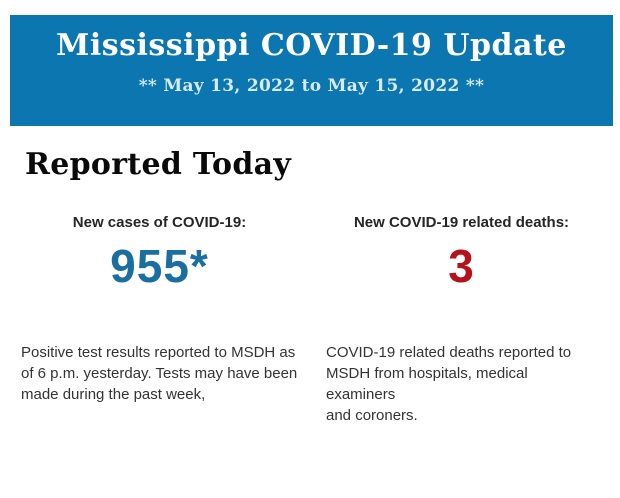 The height and width of the screenshot is (498, 620). I want to click on new-cases-label: New cases of COVID-19:, so click(159, 222).